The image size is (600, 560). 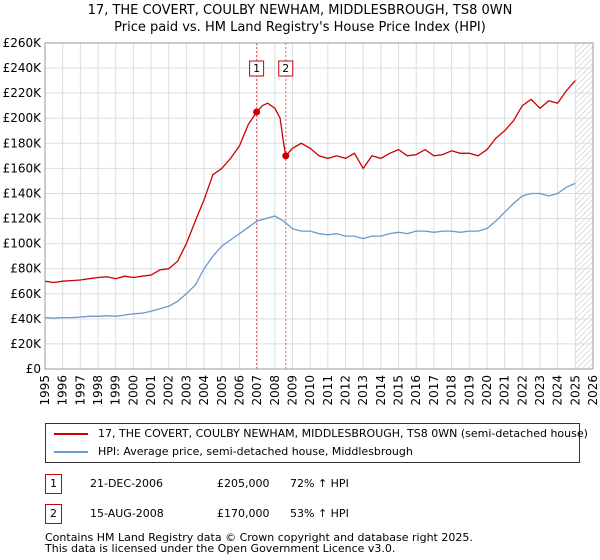 I want to click on x-tick-label: 1997, so click(x=80, y=390).